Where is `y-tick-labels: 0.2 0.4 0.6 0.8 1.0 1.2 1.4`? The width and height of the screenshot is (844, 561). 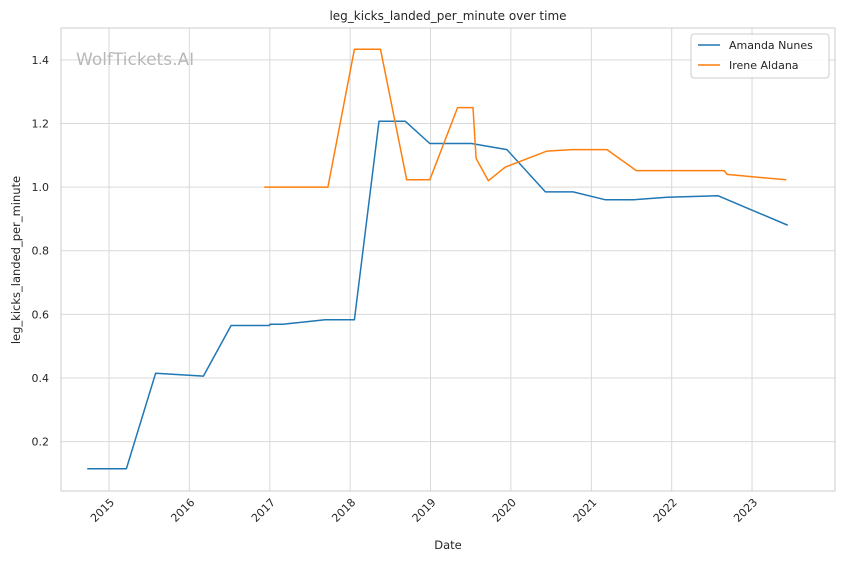 y-tick-labels: 0.2 0.4 0.6 0.8 1.0 1.2 1.4 is located at coordinates (41, 251).